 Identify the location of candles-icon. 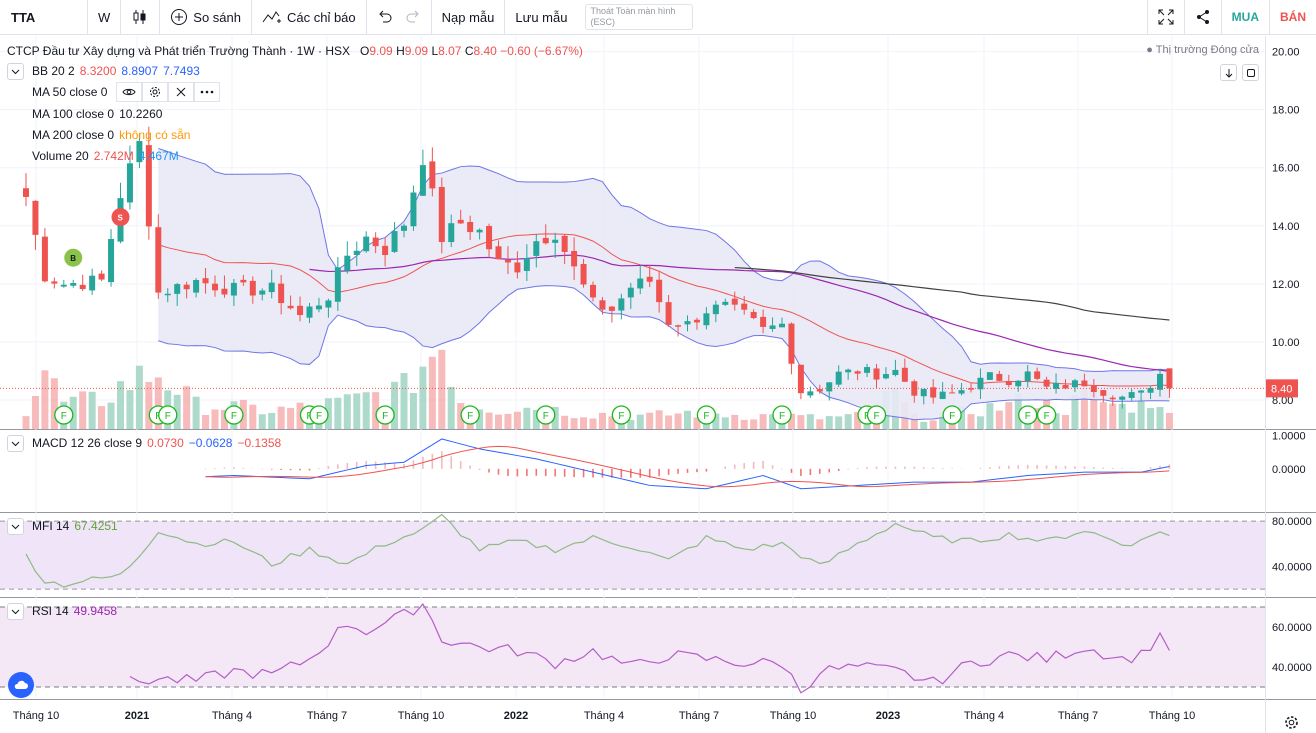
(139, 17).